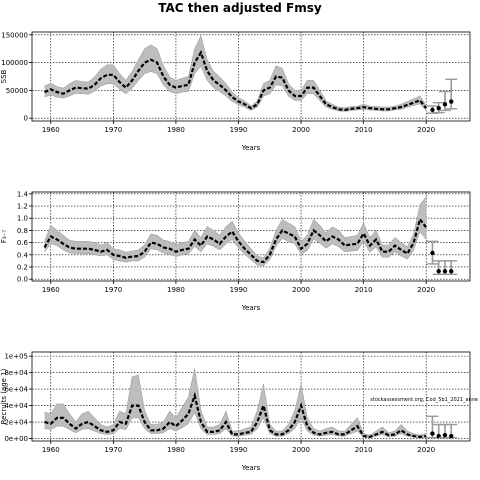 The width and height of the screenshot is (480, 480). What do you see at coordinates (16, 373) in the screenshot?
I see `y-tick-label: 8e+04` at bounding box center [16, 373].